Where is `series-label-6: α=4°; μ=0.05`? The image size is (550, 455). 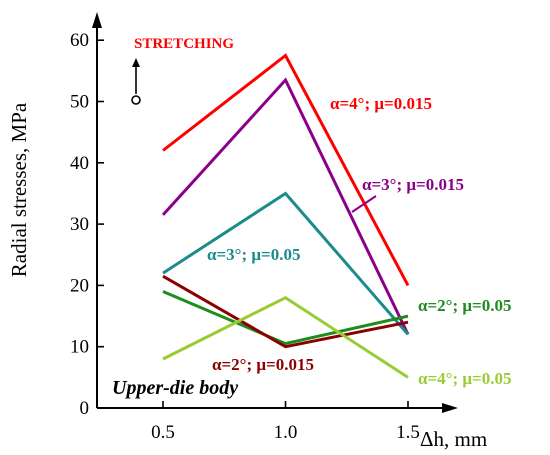 series-label-6: α=4°; μ=0.05 is located at coordinates (464, 378).